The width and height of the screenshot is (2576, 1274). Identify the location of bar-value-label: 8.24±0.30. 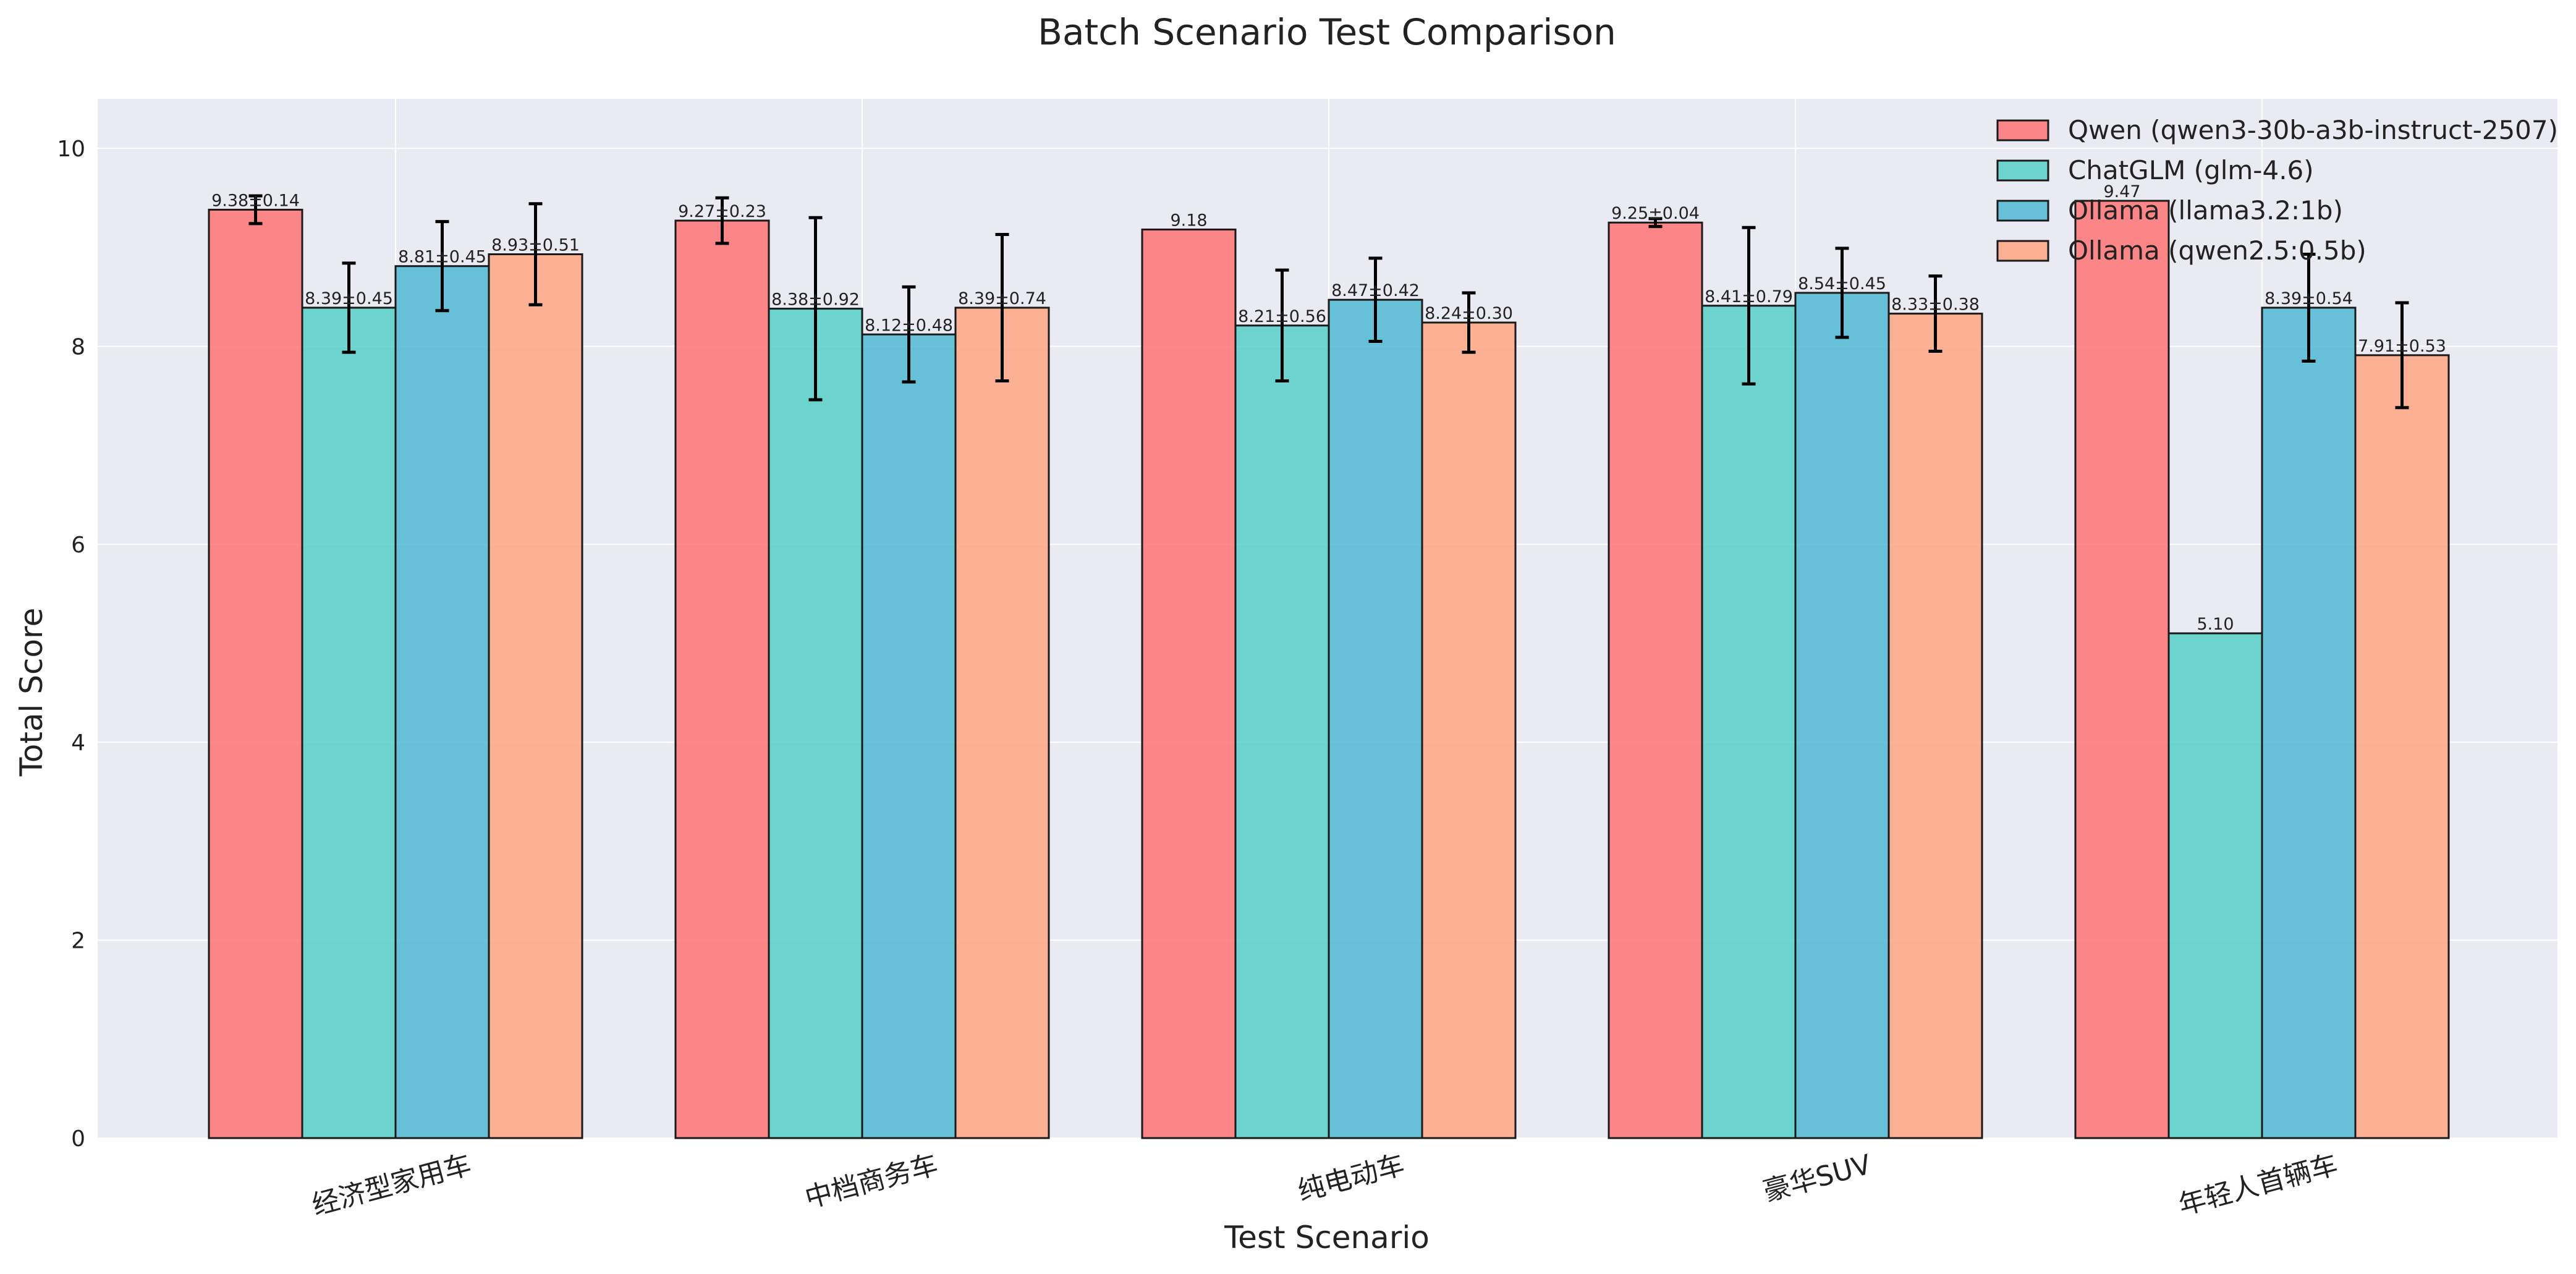
(1469, 313).